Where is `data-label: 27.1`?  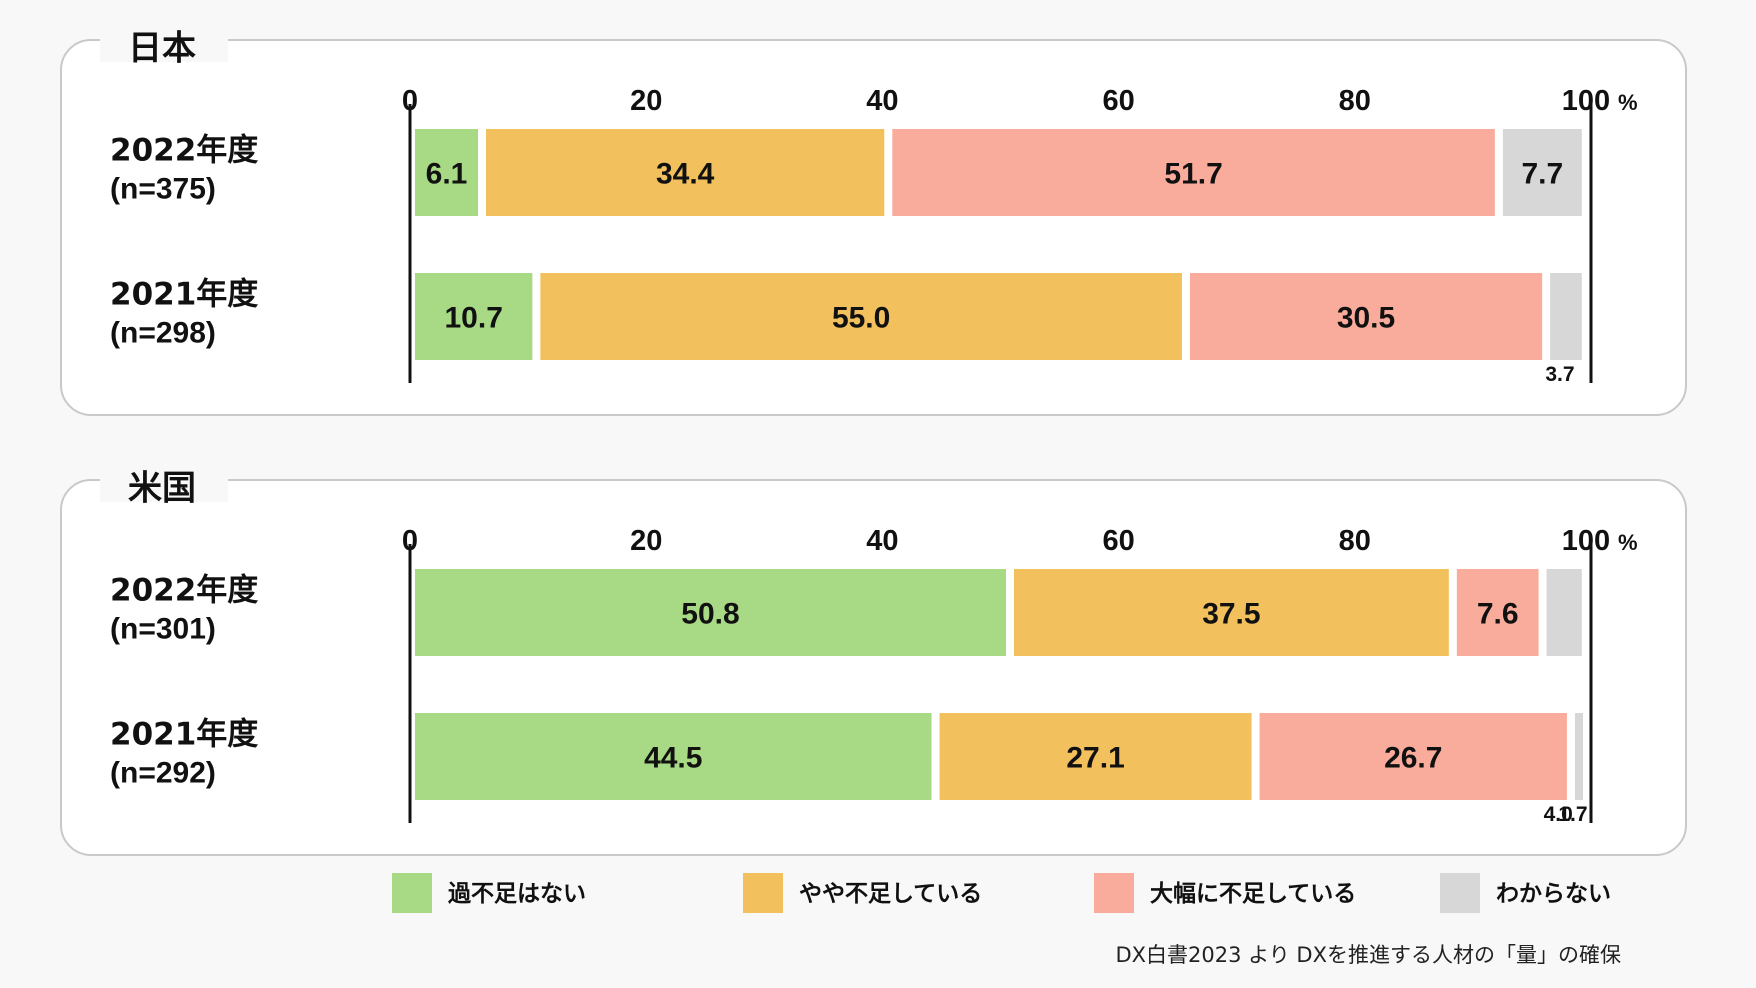
data-label: 27.1 is located at coordinates (1095, 758).